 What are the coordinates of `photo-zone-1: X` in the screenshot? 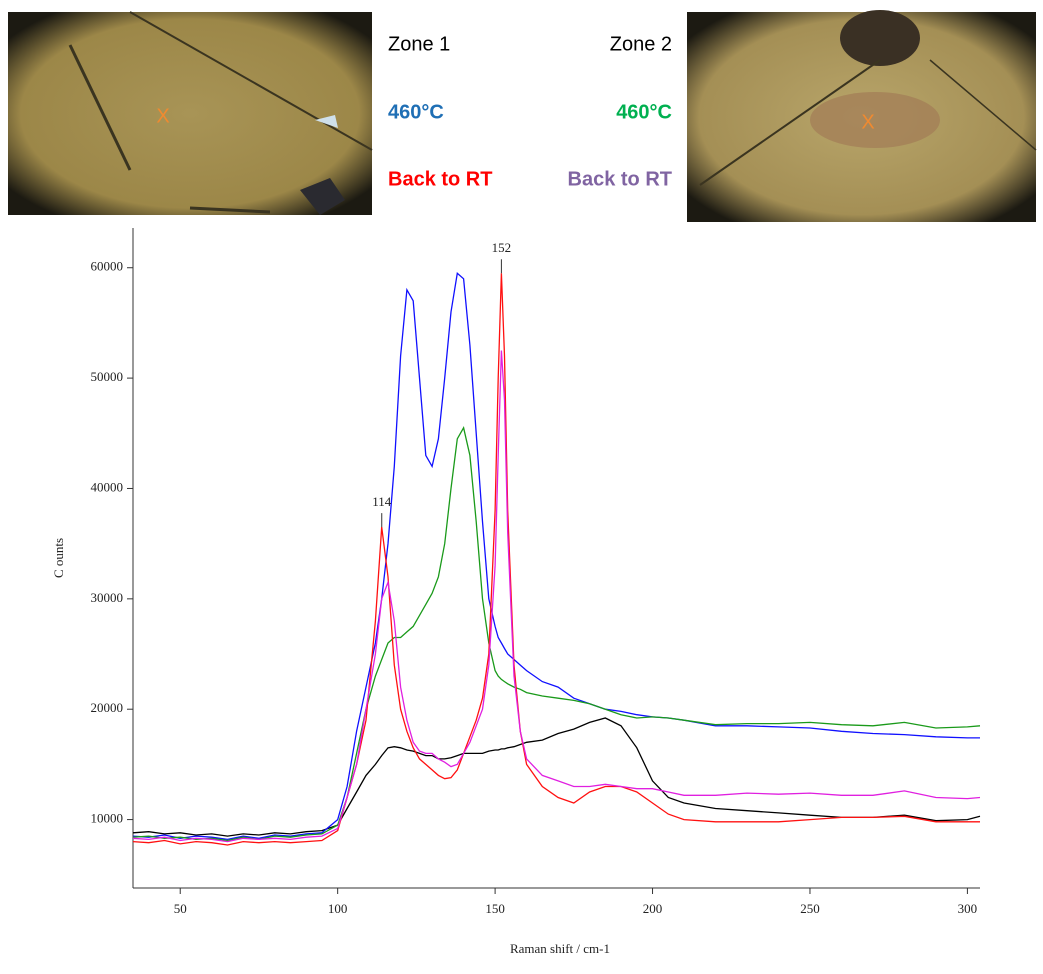 It's located at (190, 113).